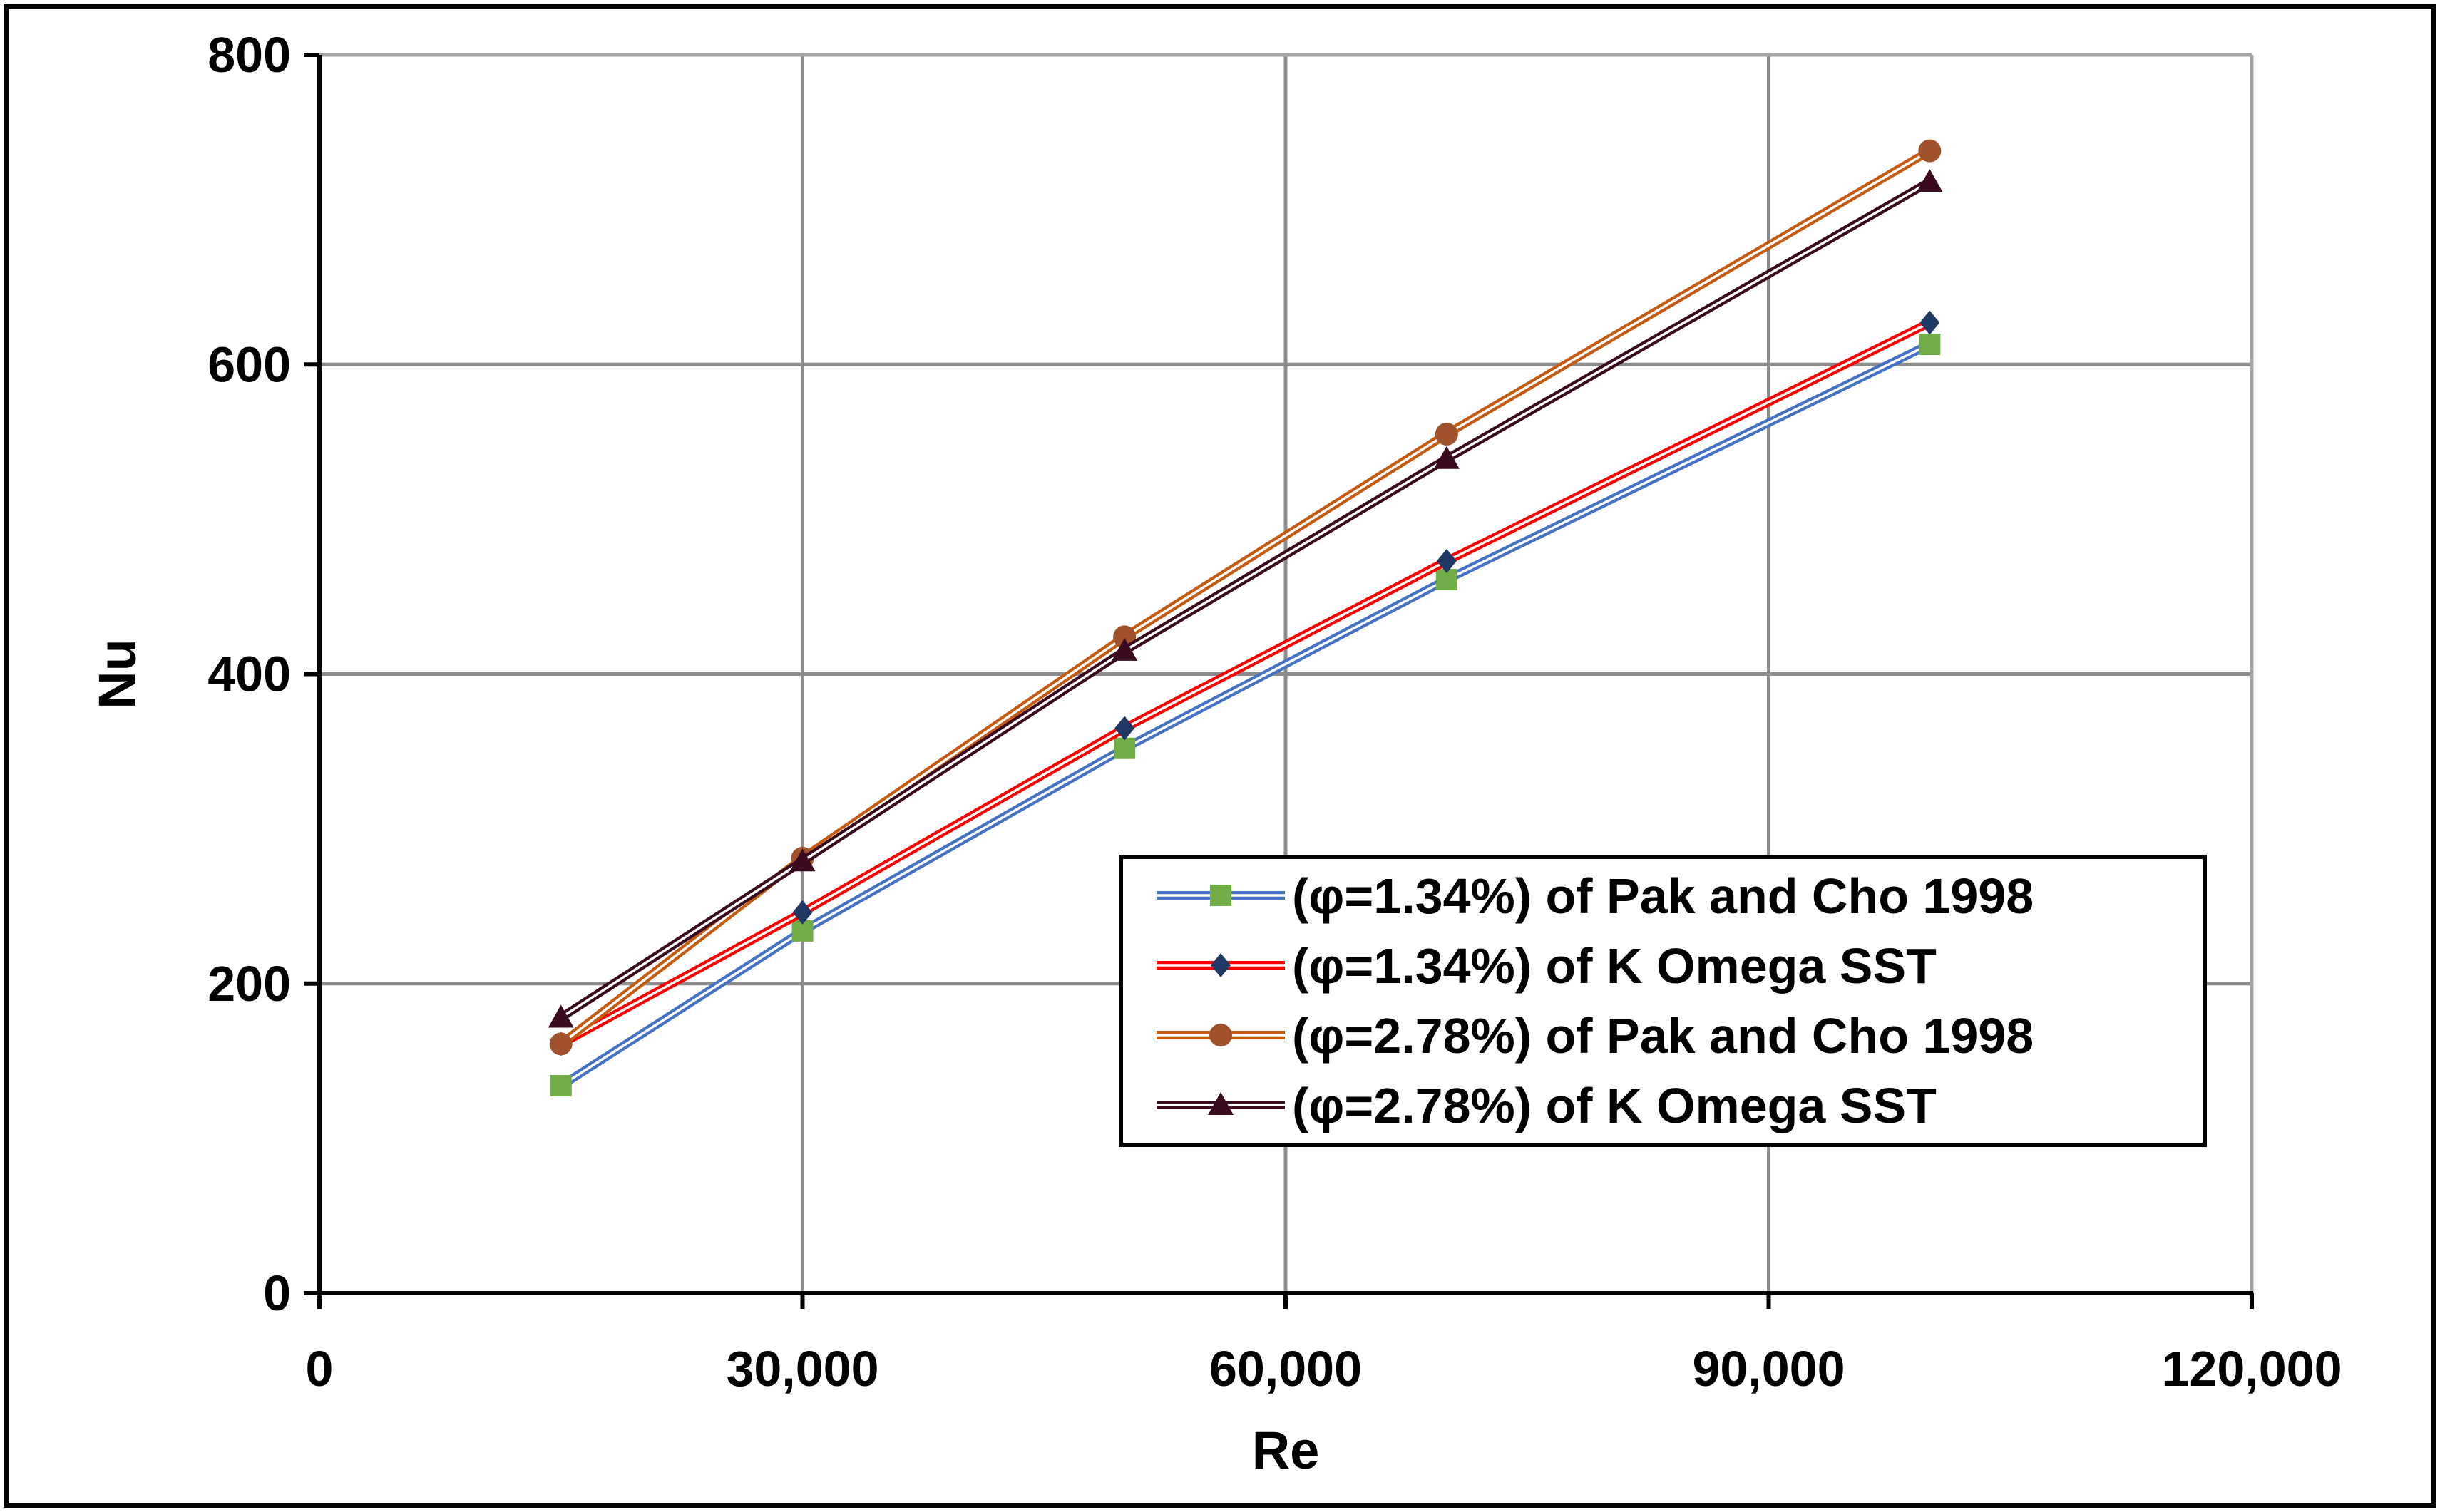  What do you see at coordinates (1285, 1369) in the screenshot?
I see `x-tick-label: 60,000` at bounding box center [1285, 1369].